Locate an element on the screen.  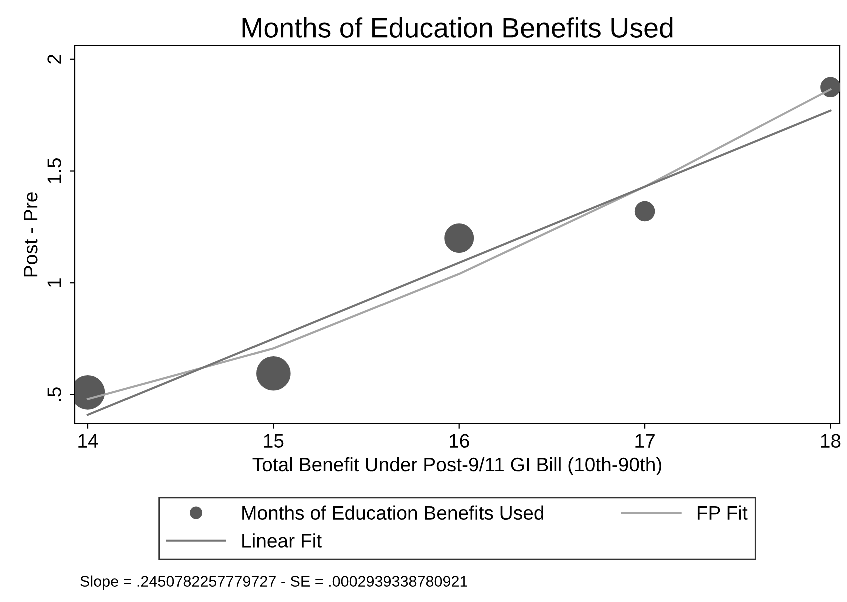
x-tick-label: 17 is located at coordinates (645, 441).